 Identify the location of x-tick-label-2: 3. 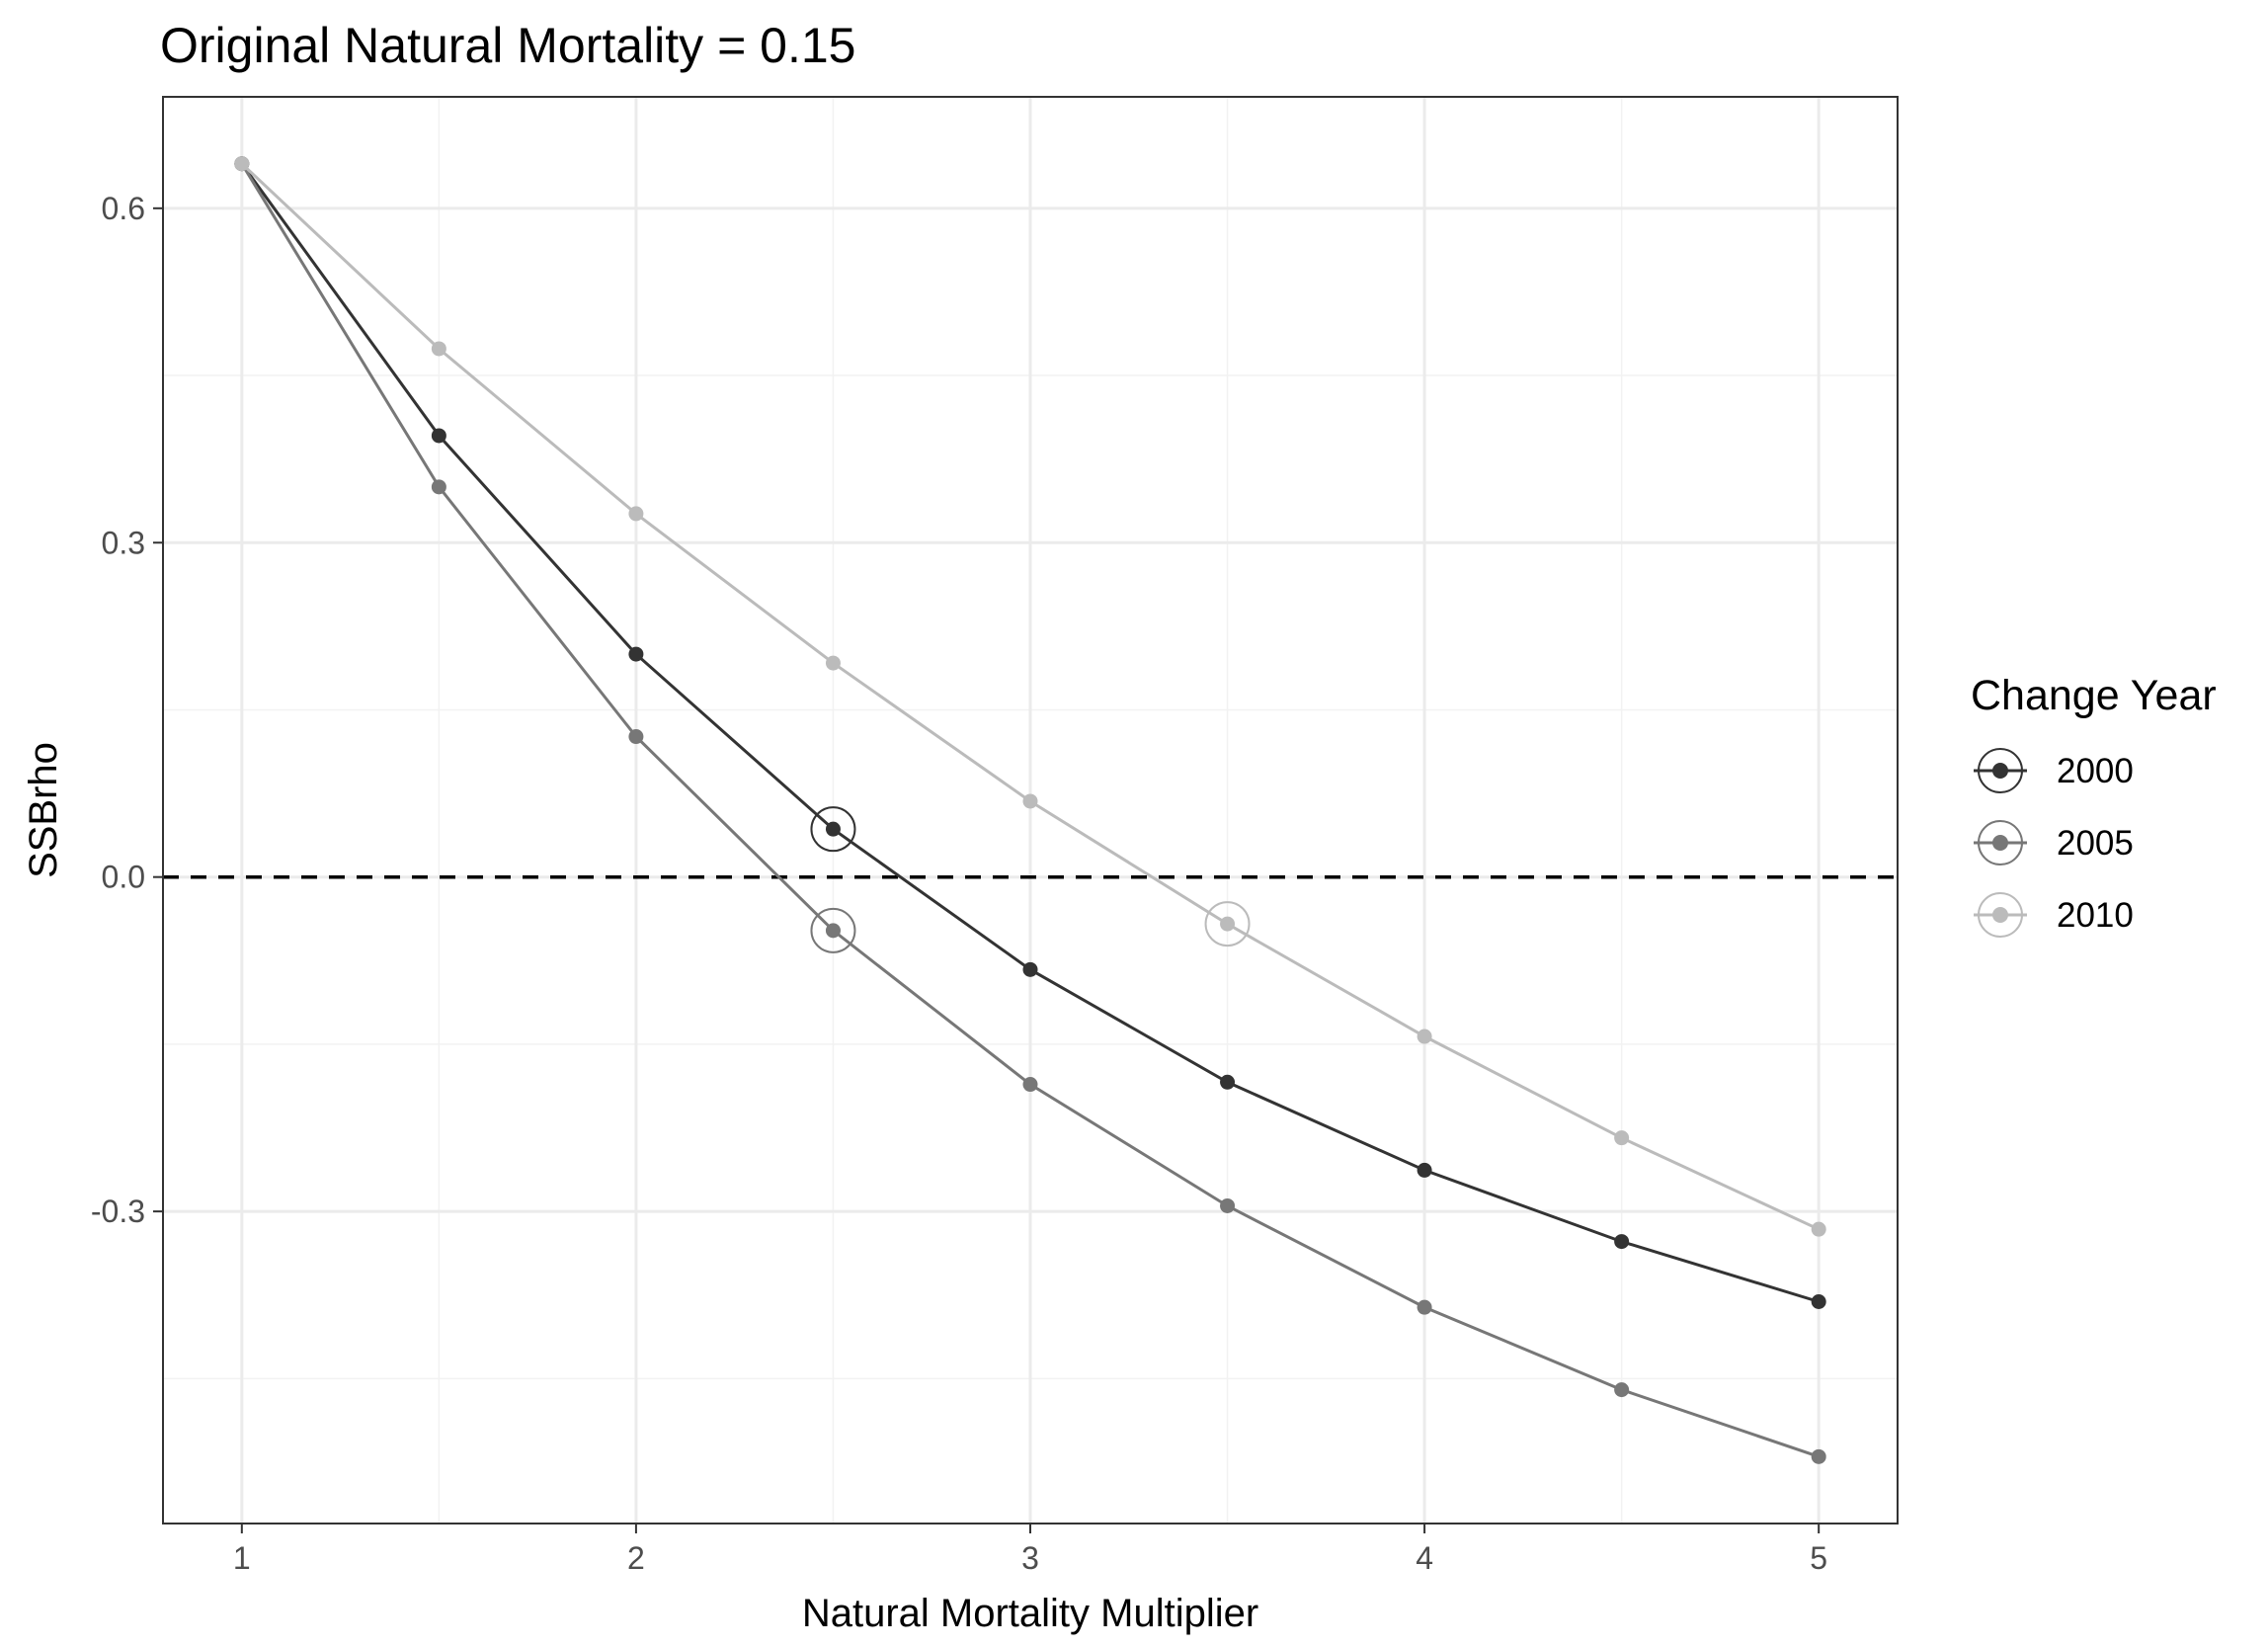
(1030, 1558).